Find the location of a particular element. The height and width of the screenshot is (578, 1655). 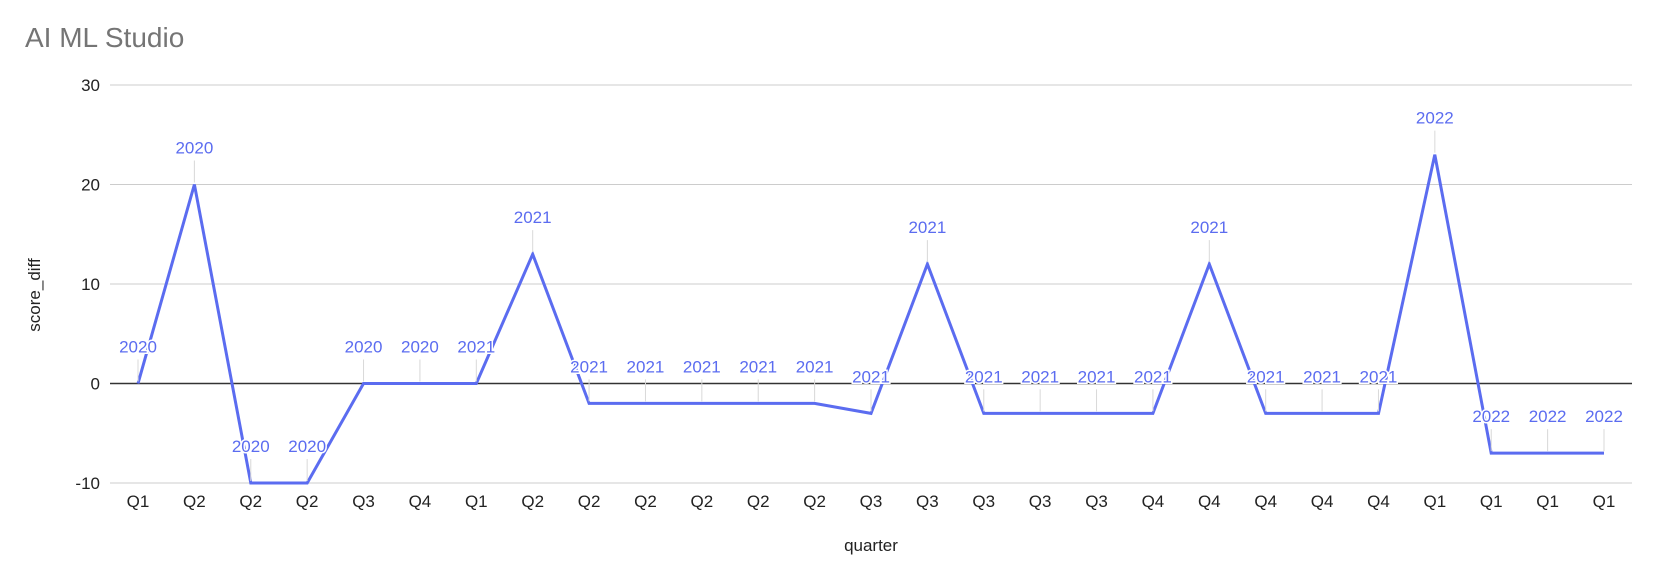

y-tick-label: 0 is located at coordinates (95, 384).